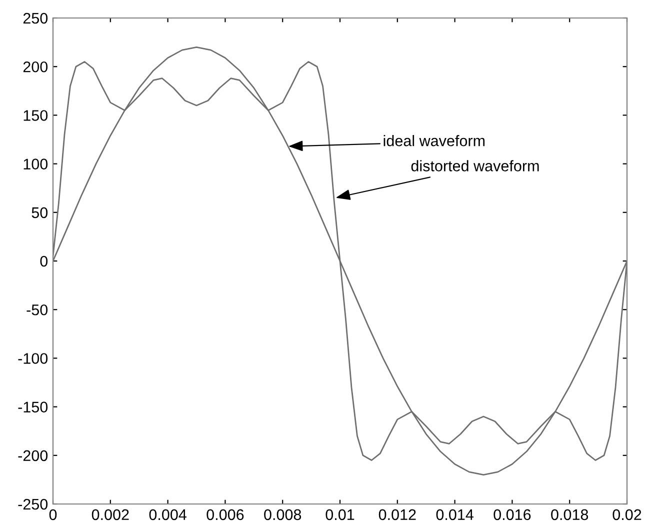  What do you see at coordinates (455, 514) in the screenshot?
I see `x-tick-label: 0.014` at bounding box center [455, 514].